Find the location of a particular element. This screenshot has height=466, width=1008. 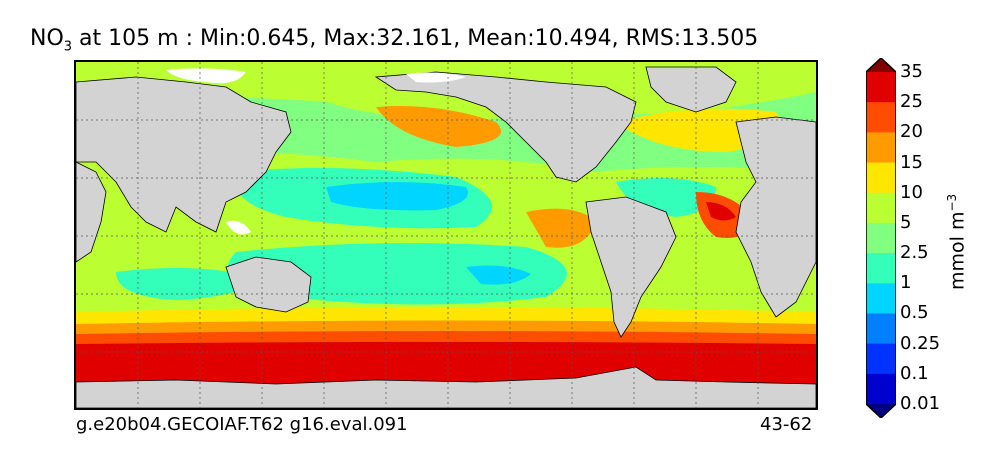

colorbar-unit-label: mmol m−3 is located at coordinates (956, 242).